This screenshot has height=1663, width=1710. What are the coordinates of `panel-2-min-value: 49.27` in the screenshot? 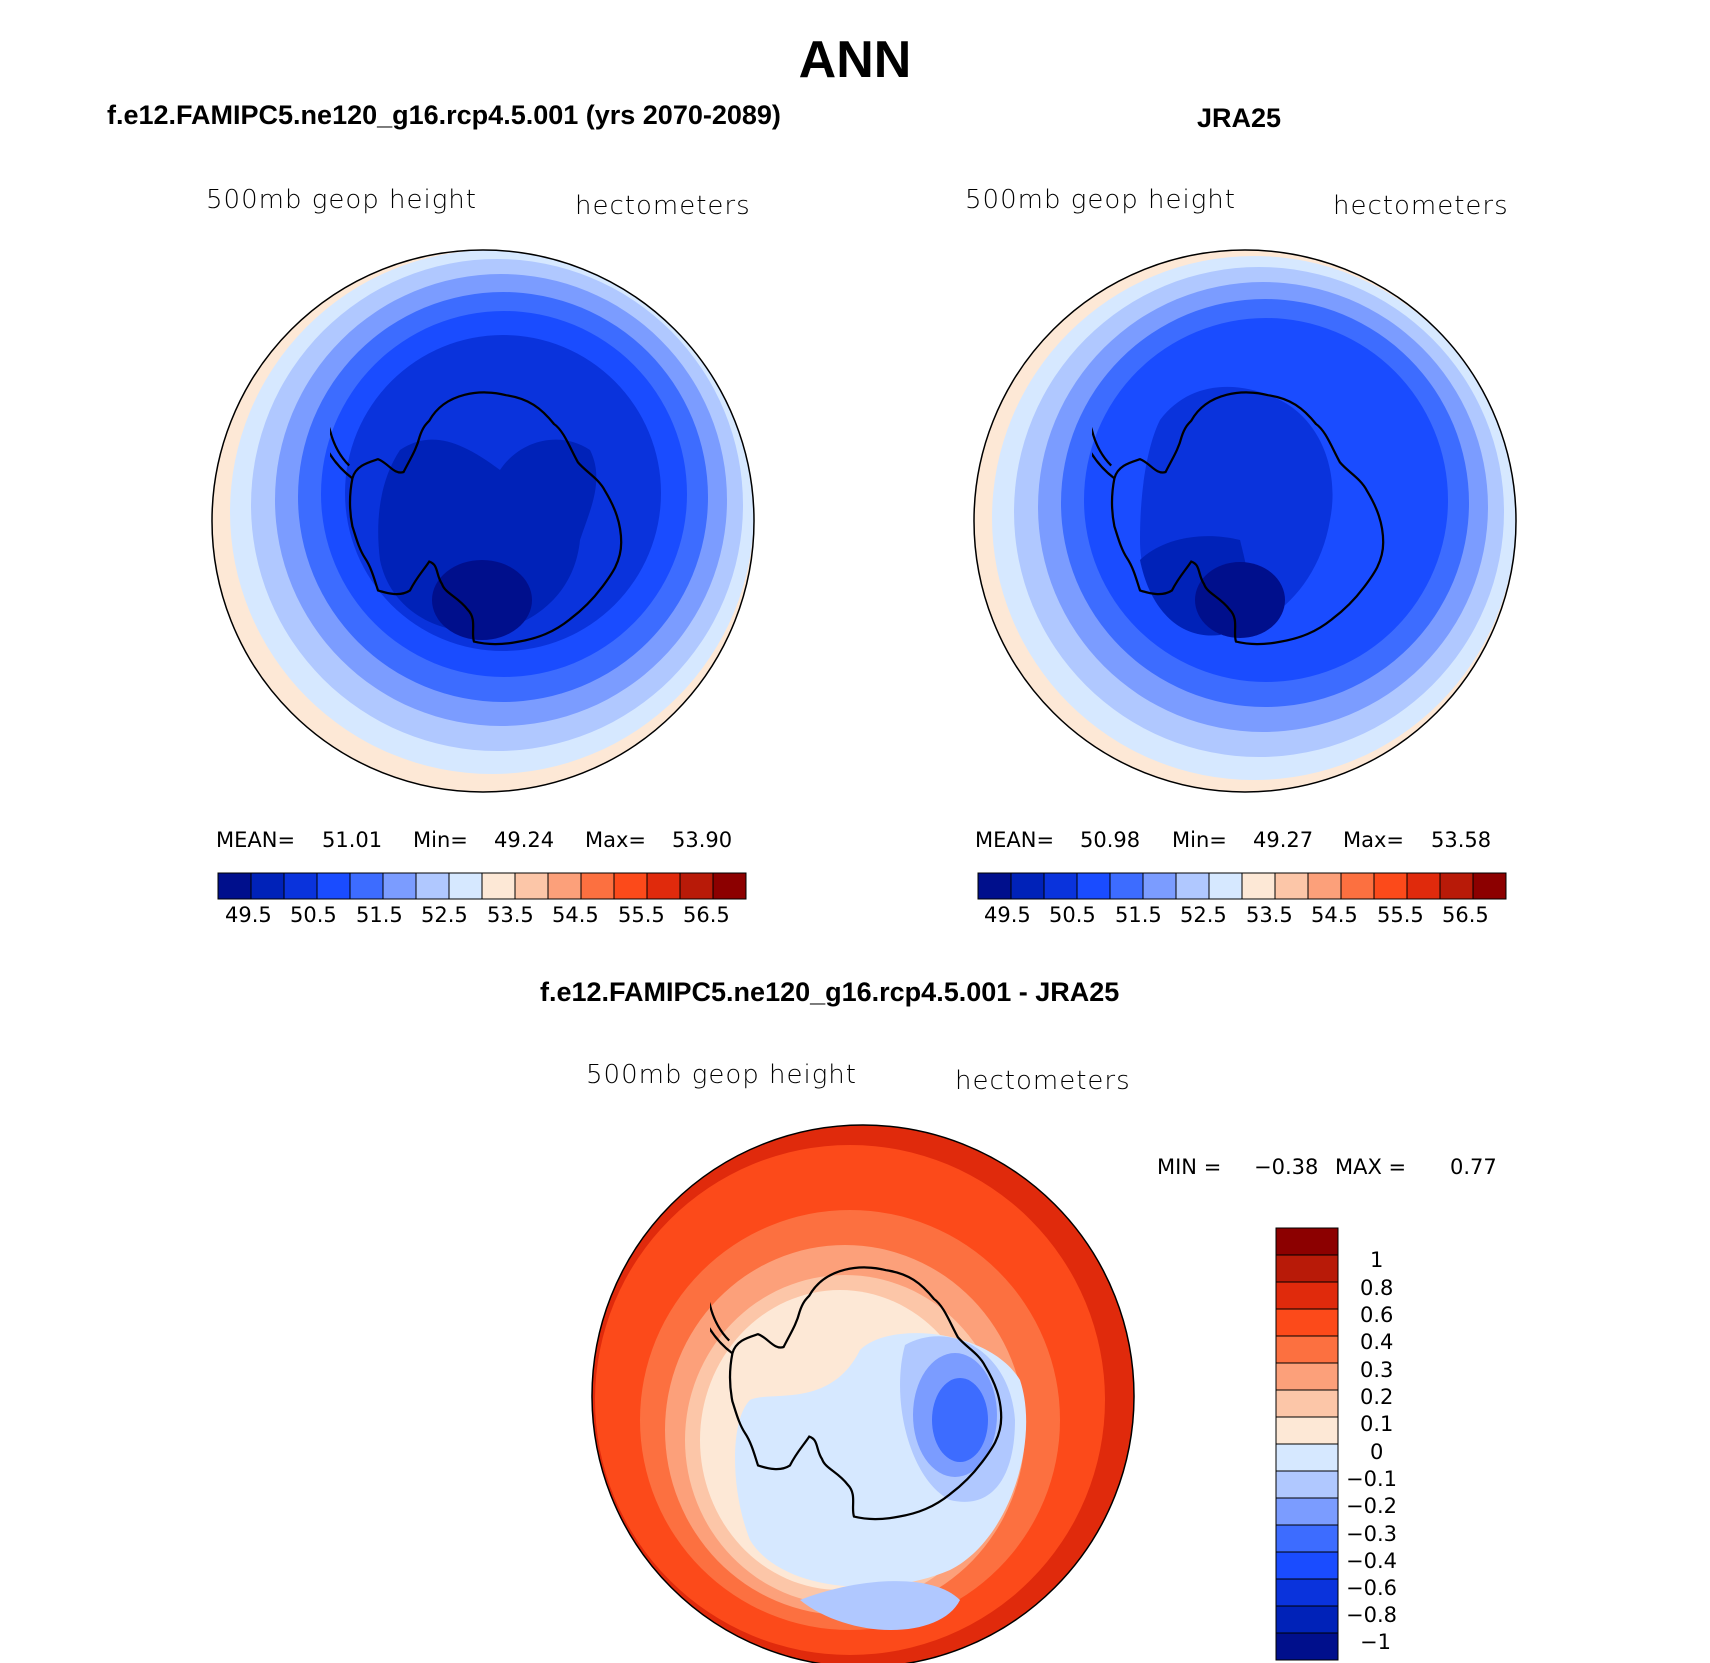 It's located at (1283, 840).